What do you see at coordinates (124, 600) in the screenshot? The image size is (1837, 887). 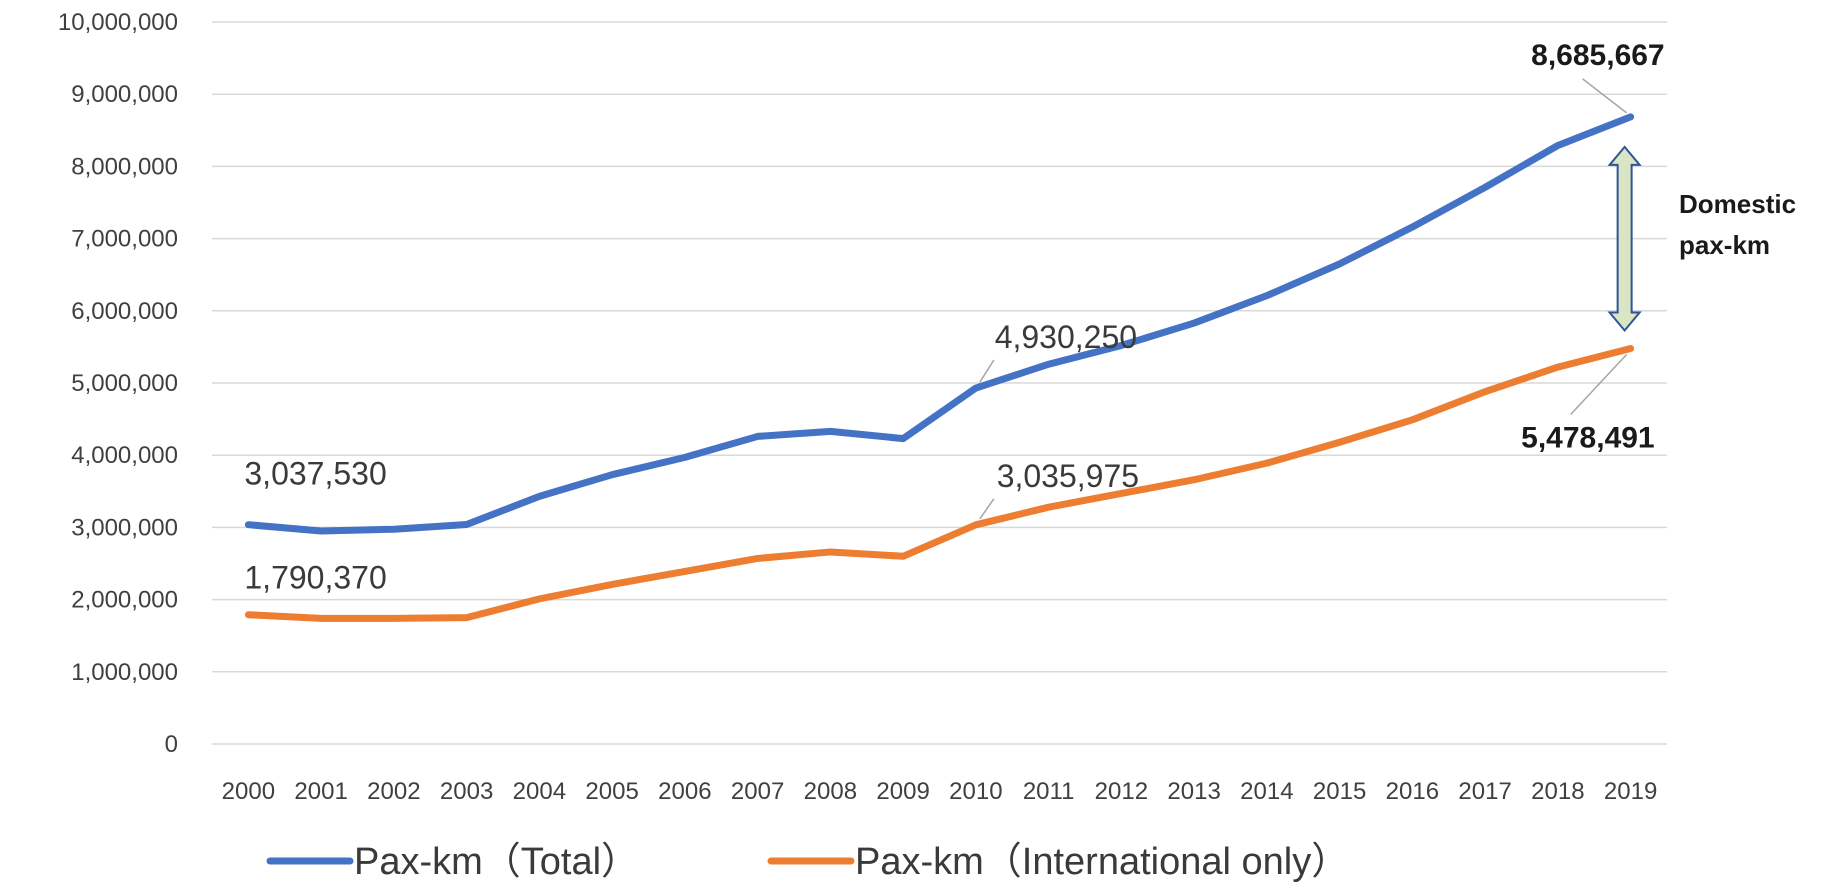 I see `y-tick-label: 2,000,000` at bounding box center [124, 600].